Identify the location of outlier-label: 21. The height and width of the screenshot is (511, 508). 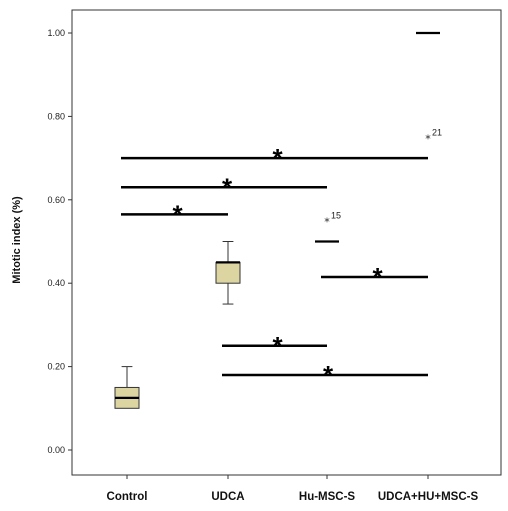
(437, 132).